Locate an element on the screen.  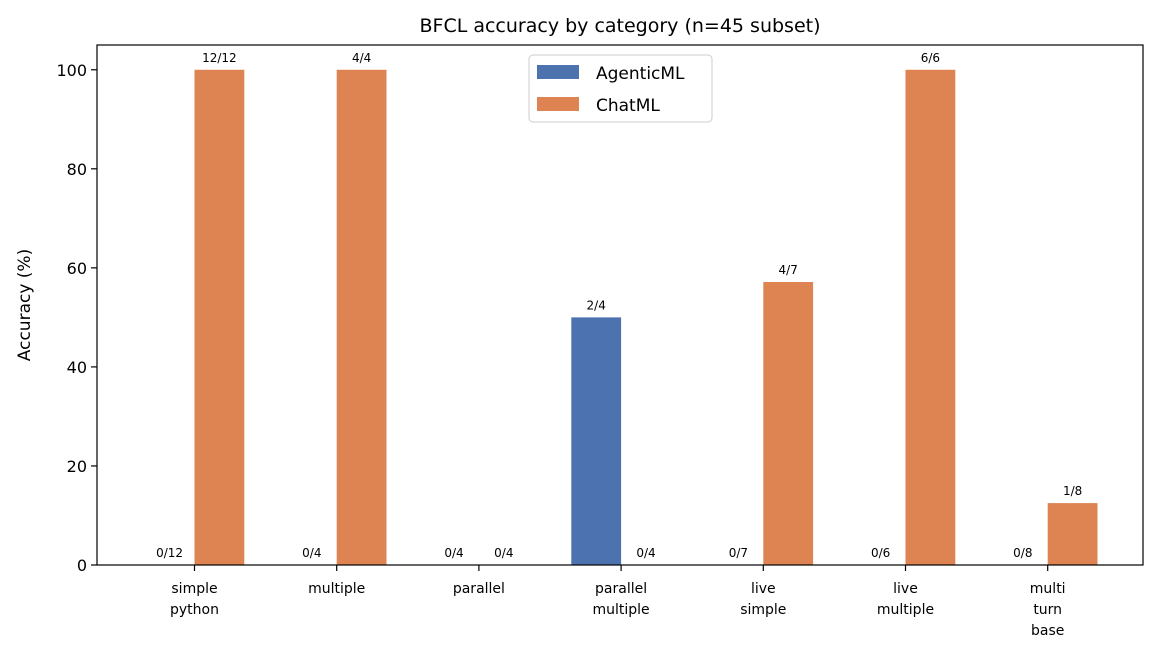
legend-swatch-agenticml is located at coordinates (558, 72).